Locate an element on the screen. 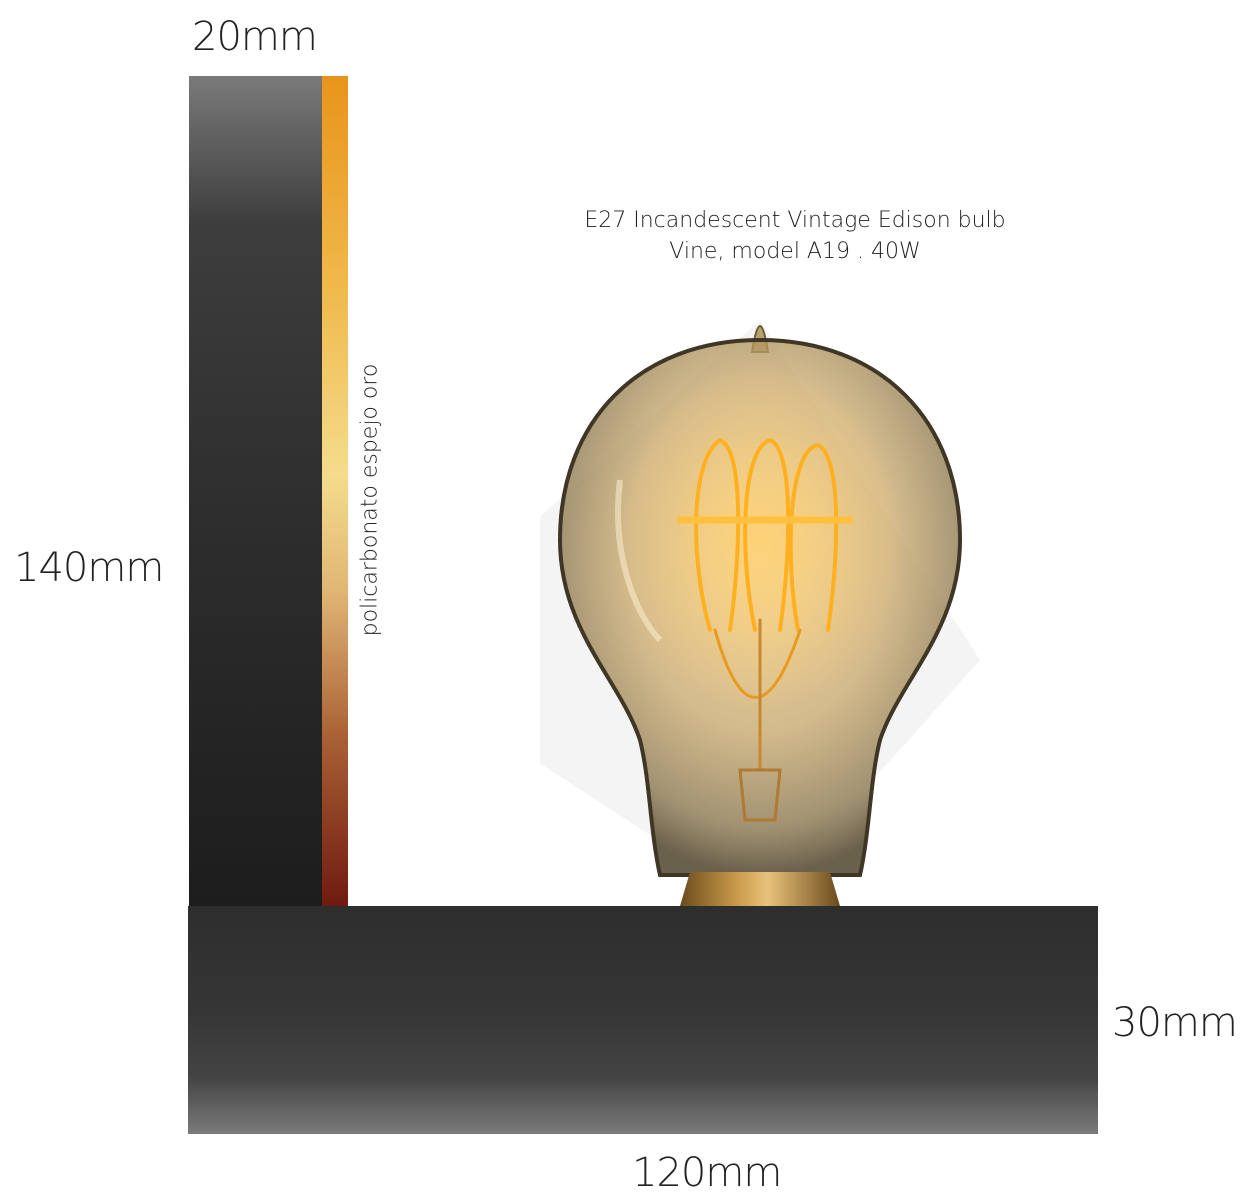 Image resolution: width=1242 pixels, height=1199 pixels. horizontal-base is located at coordinates (643, 1020).